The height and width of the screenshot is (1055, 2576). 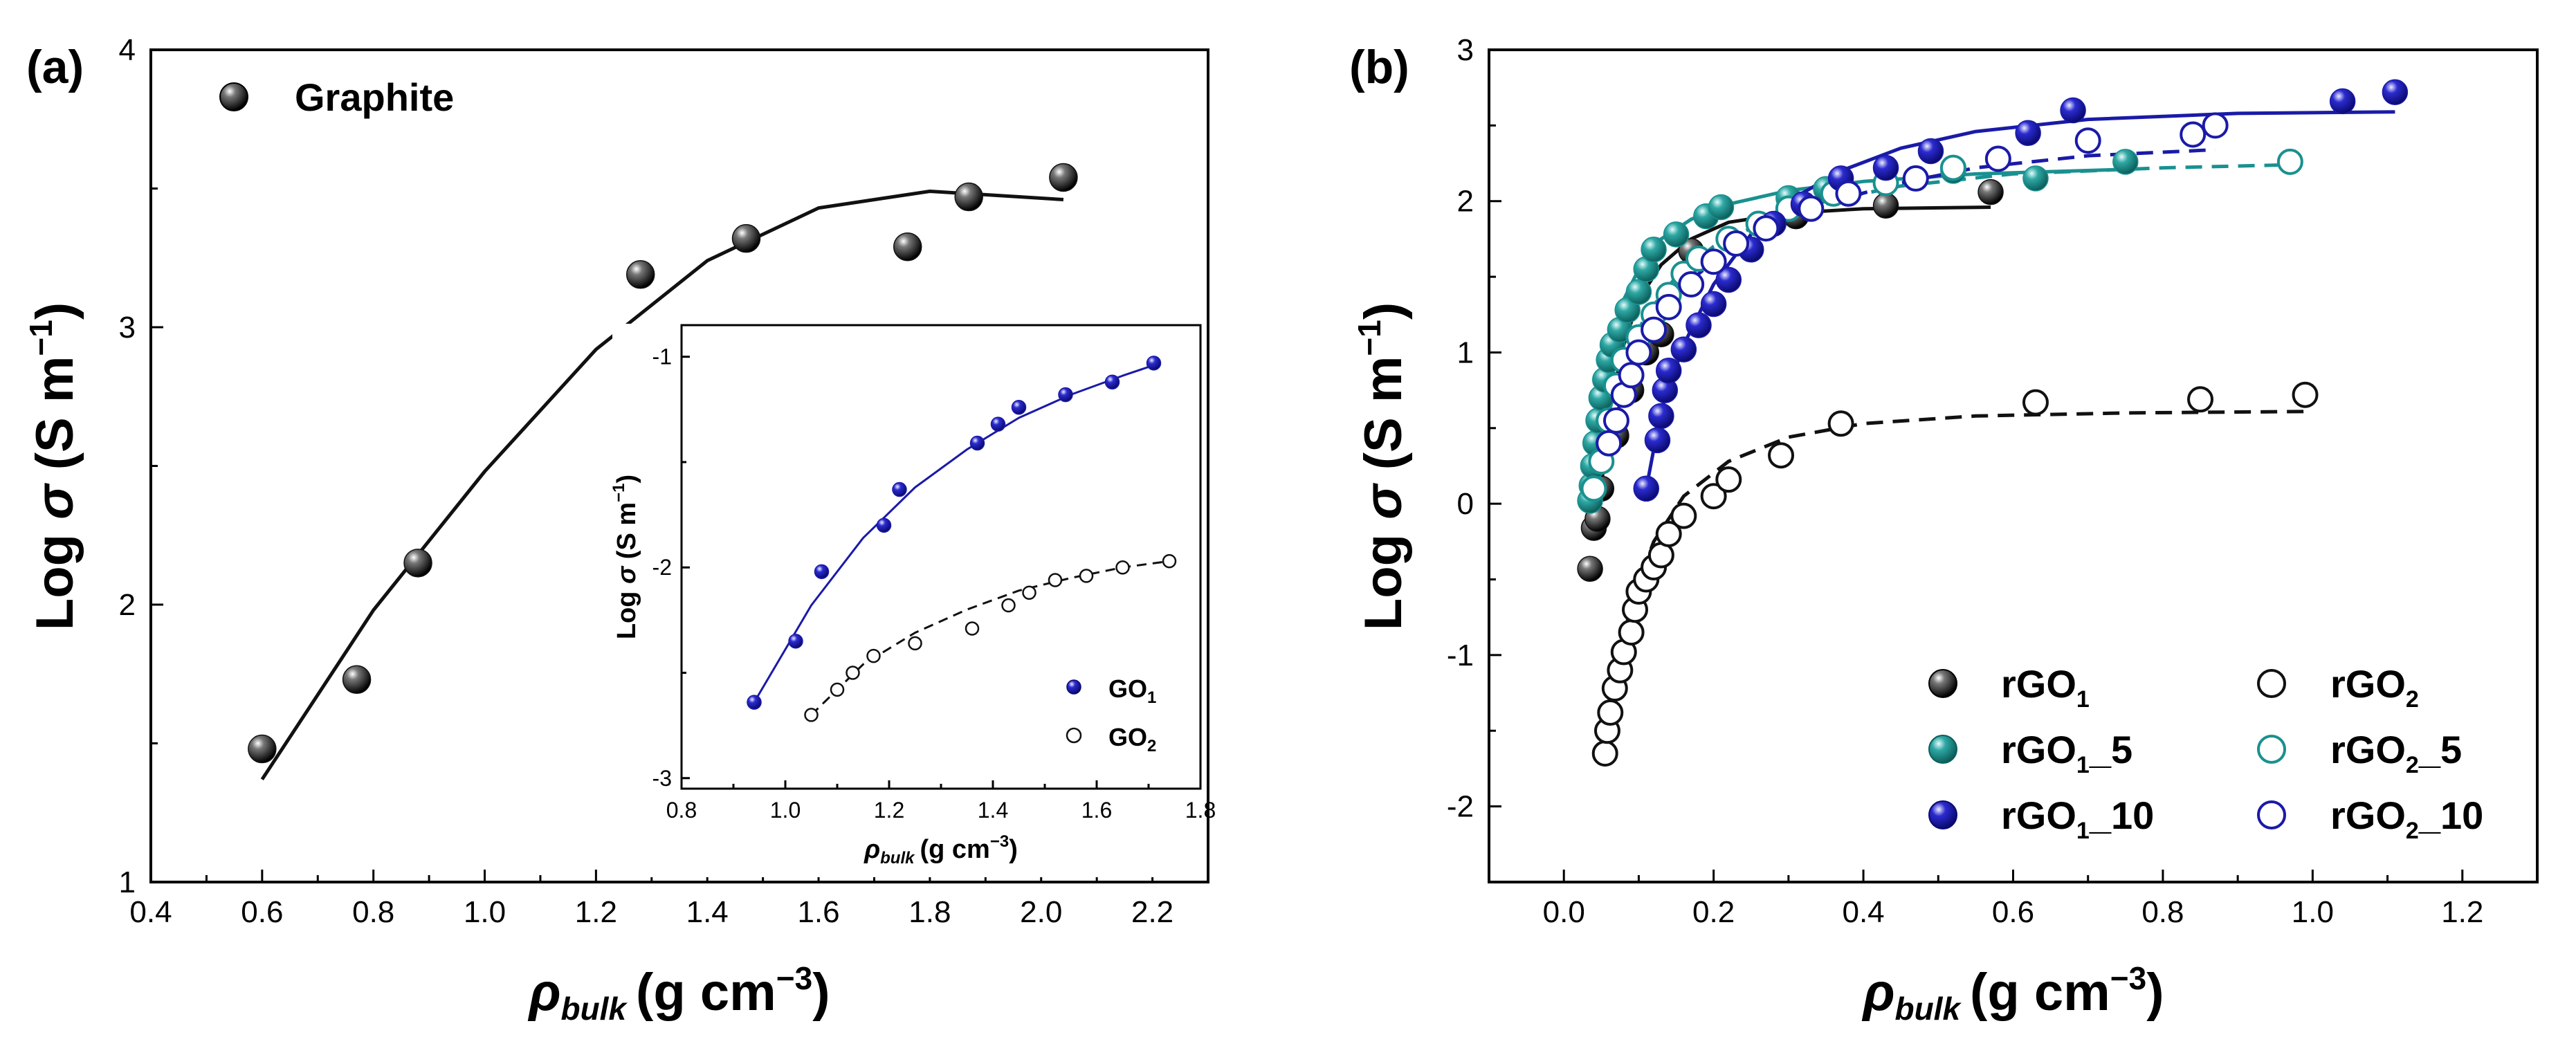 What do you see at coordinates (1132, 691) in the screenshot?
I see `legend-go1-label: GO1` at bounding box center [1132, 691].